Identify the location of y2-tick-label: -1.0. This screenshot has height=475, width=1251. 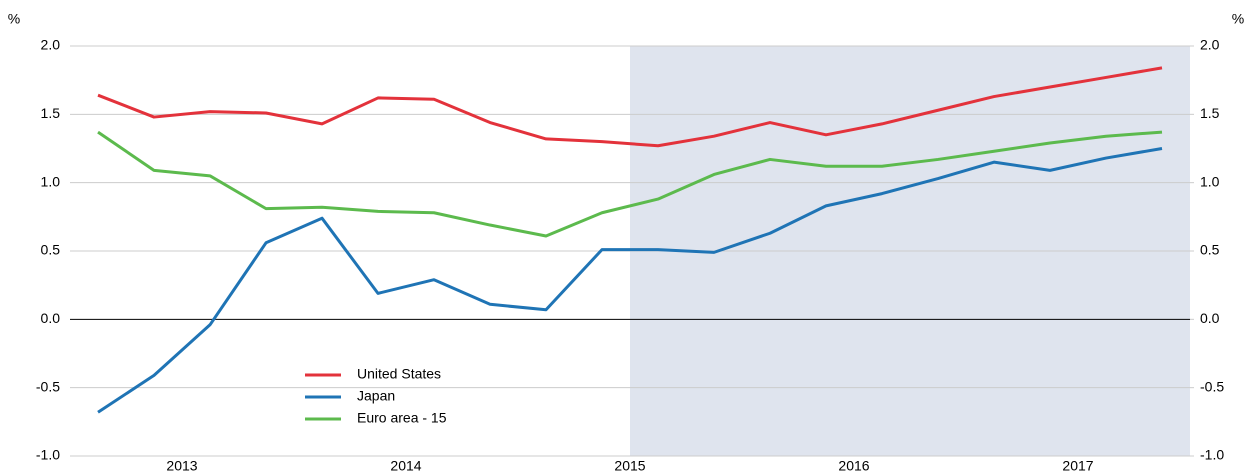
(1212, 455).